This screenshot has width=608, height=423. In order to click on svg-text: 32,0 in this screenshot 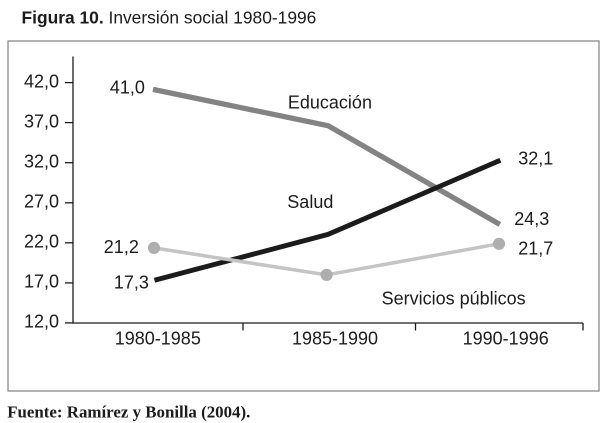, I will do `click(41, 161)`.